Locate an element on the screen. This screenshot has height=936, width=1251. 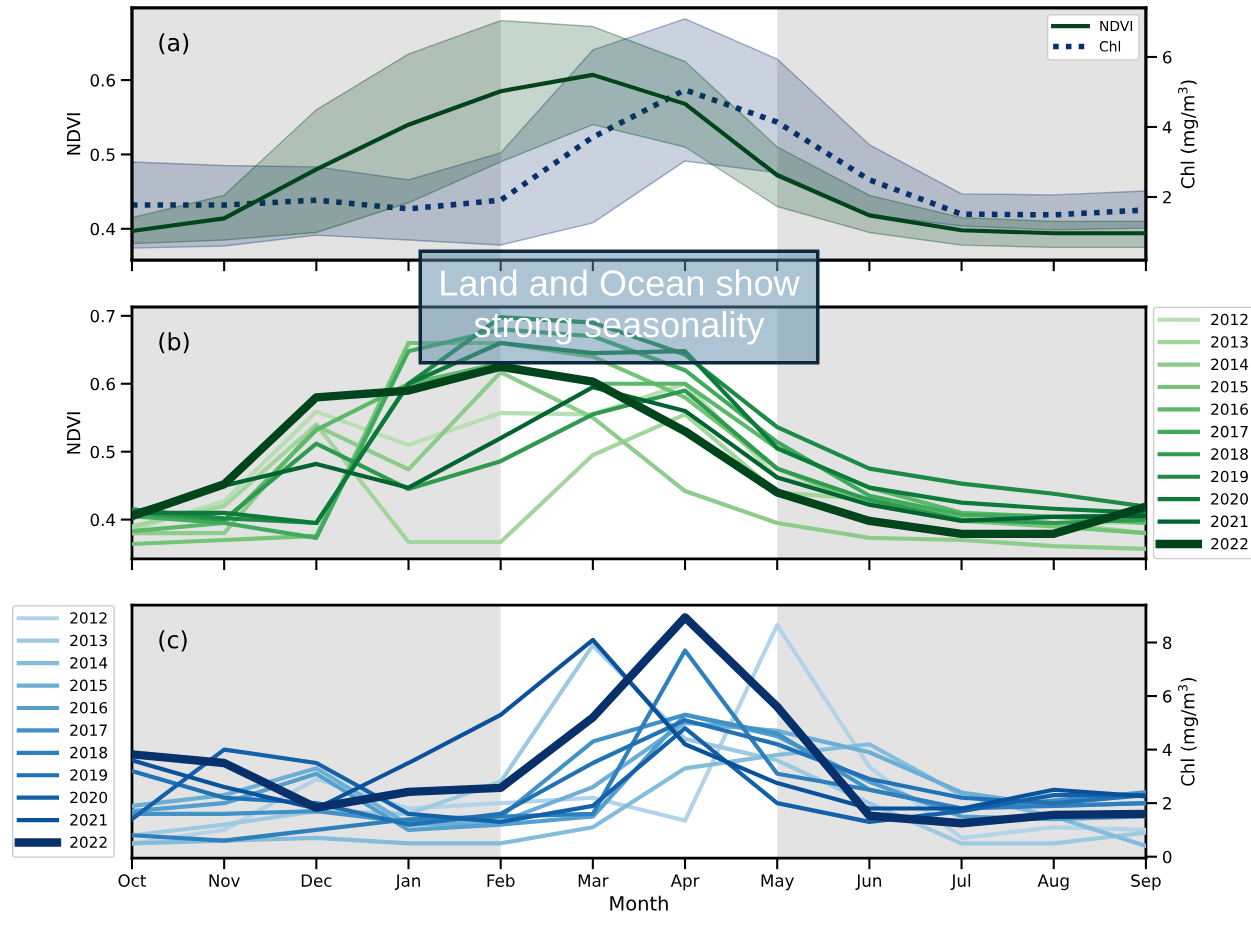
x-tick-label: Nov is located at coordinates (224, 880).